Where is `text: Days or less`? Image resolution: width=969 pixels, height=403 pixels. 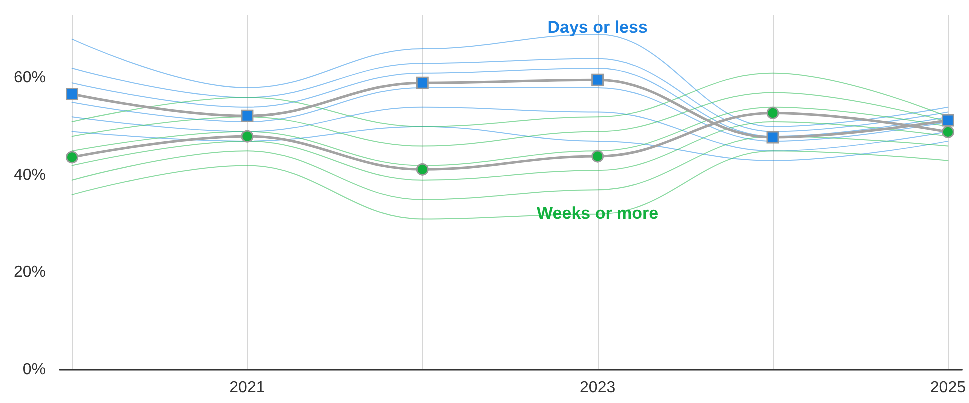 text: Days or less is located at coordinates (598, 27).